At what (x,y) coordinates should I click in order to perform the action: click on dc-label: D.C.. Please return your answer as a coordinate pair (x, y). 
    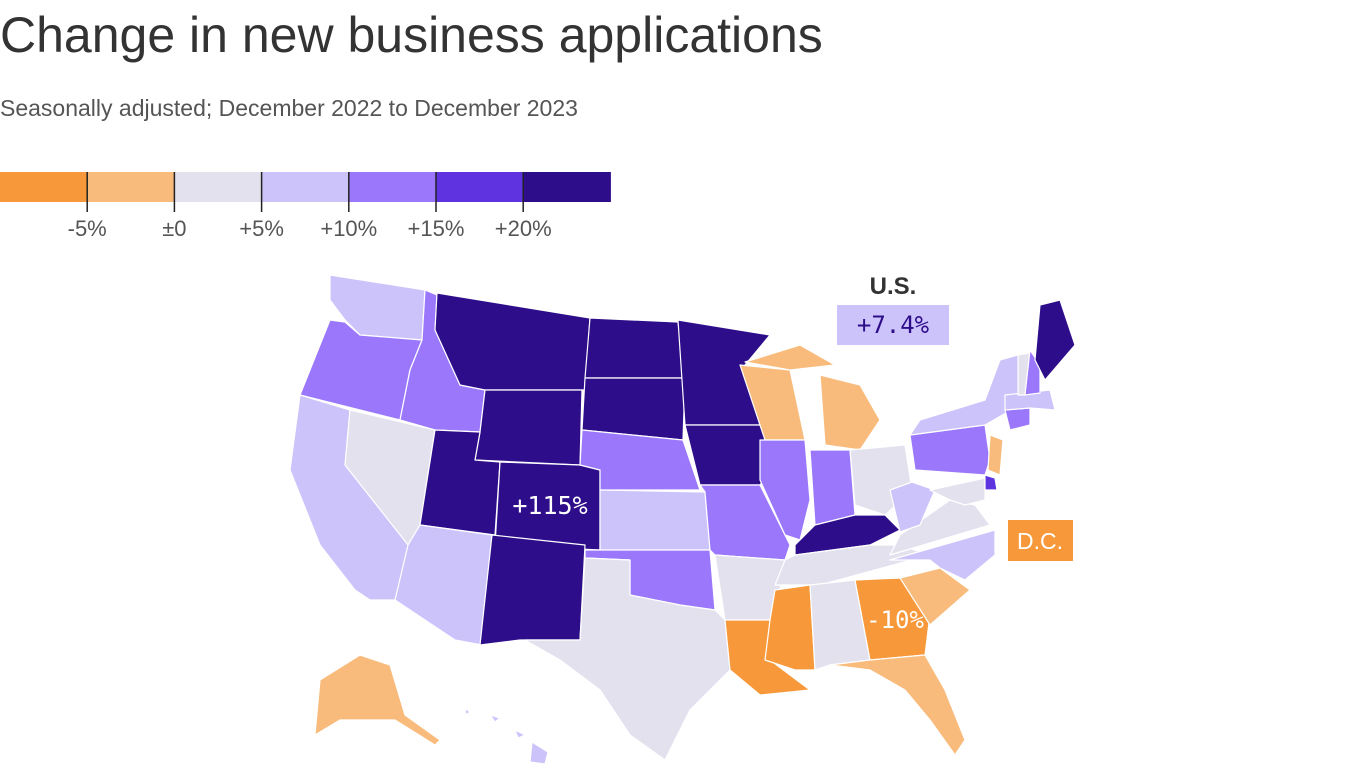
    Looking at the image, I should click on (1040, 541).